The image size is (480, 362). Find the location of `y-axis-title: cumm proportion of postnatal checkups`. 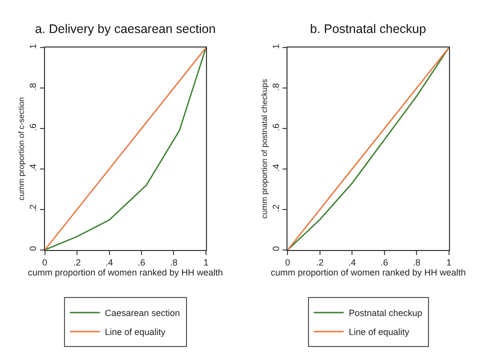

y-axis-title: cumm proportion of postnatal checkups is located at coordinates (264, 148).